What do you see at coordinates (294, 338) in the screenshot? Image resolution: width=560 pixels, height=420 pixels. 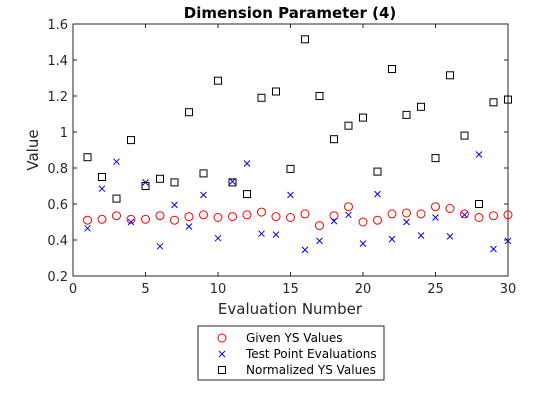 I see `legend-label: Given YS Values` at bounding box center [294, 338].